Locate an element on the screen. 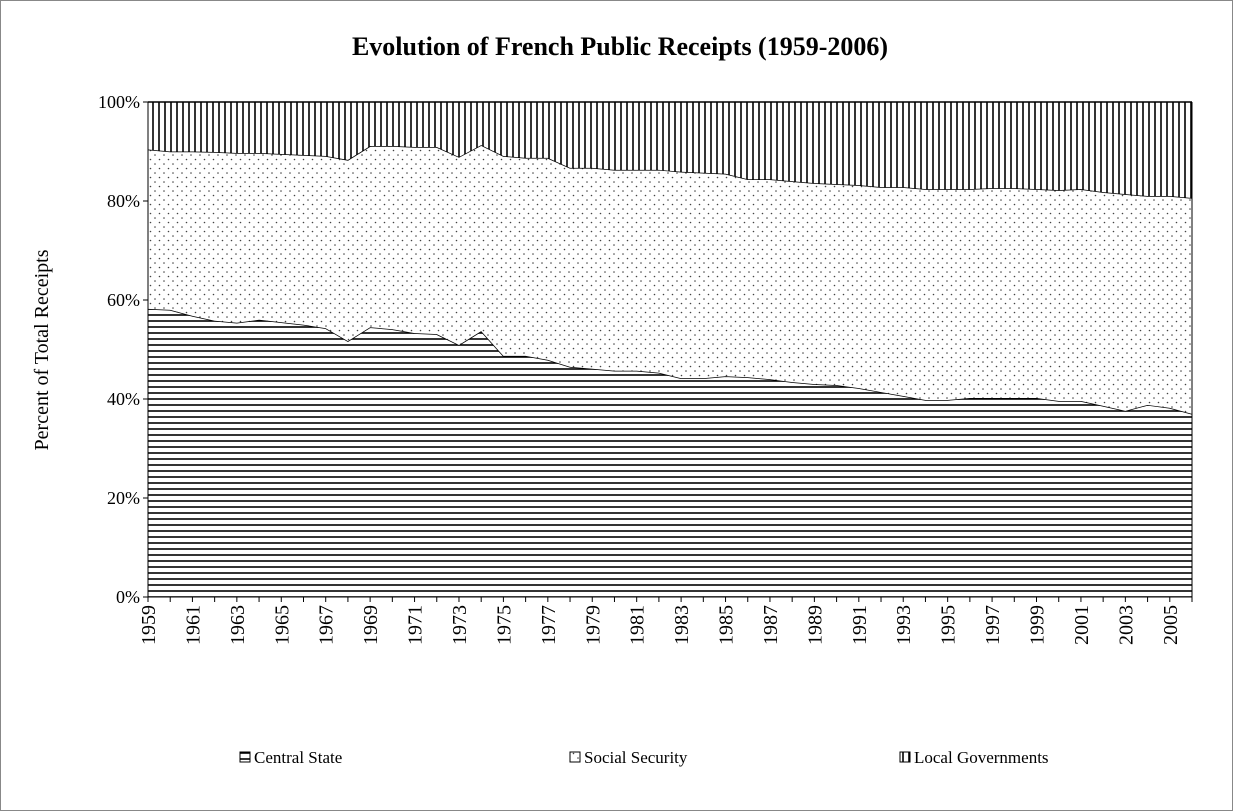  x-tick-label: 2005 is located at coordinates (1171, 625).